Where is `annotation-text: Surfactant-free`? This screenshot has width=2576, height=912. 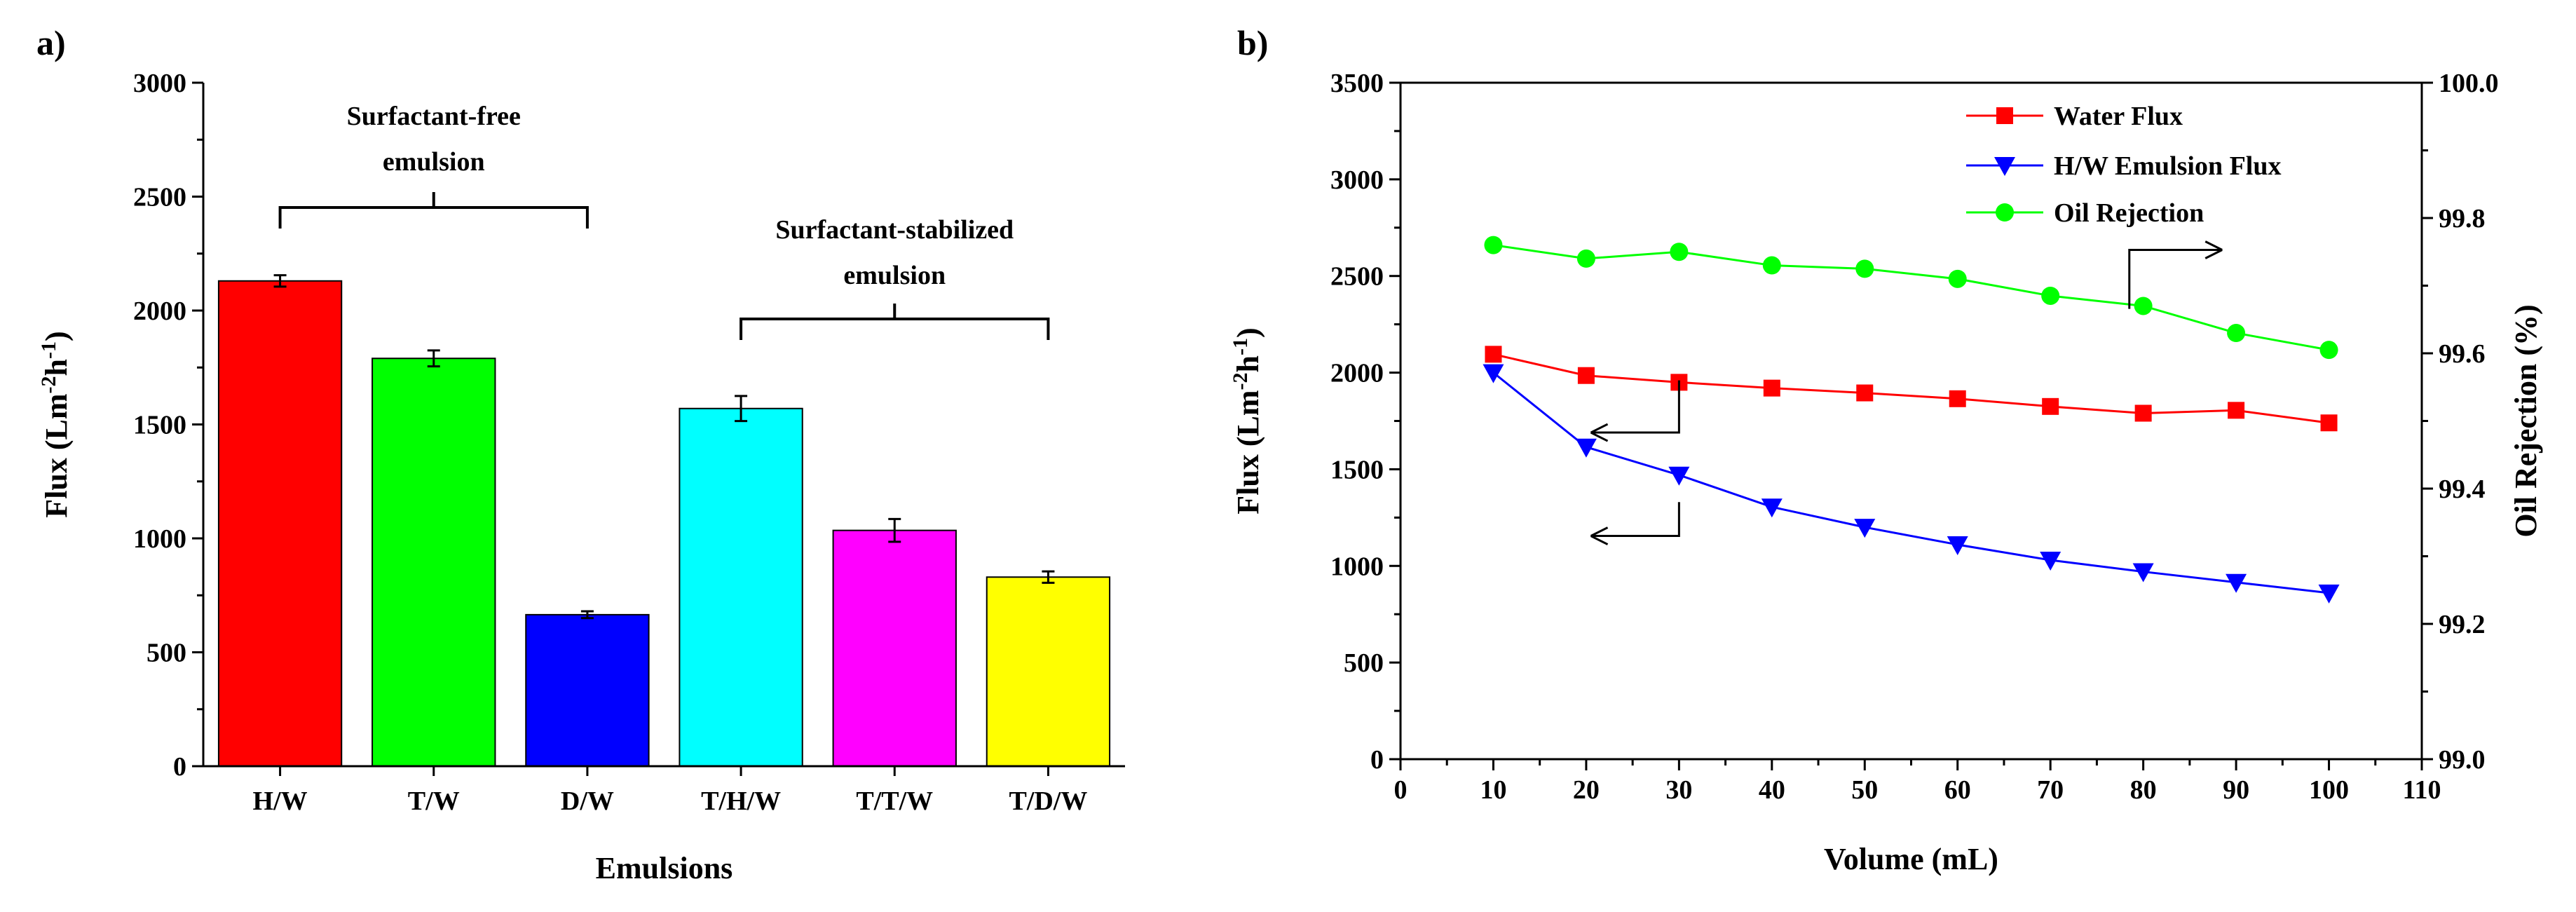
annotation-text: Surfactant-free is located at coordinates (434, 116).